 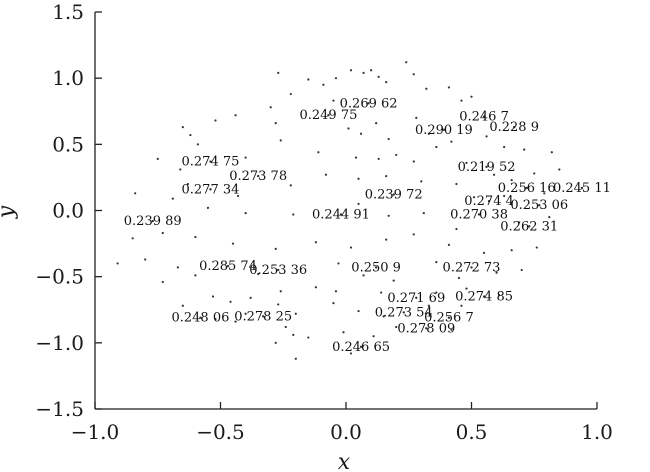 What do you see at coordinates (220, 432) in the screenshot?
I see `x-tick-label: −0.5` at bounding box center [220, 432].